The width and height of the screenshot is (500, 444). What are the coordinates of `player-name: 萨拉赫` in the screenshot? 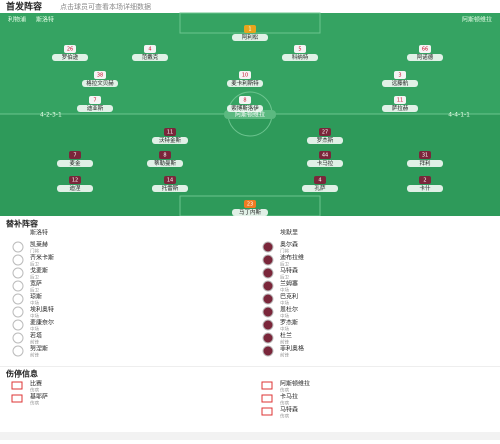 It's located at (400, 108).